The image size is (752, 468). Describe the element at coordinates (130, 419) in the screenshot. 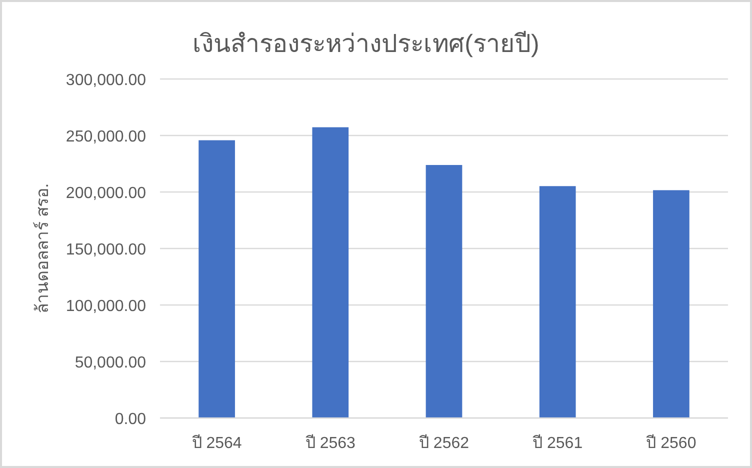

I see `y-tick-label: 0.00` at that location.